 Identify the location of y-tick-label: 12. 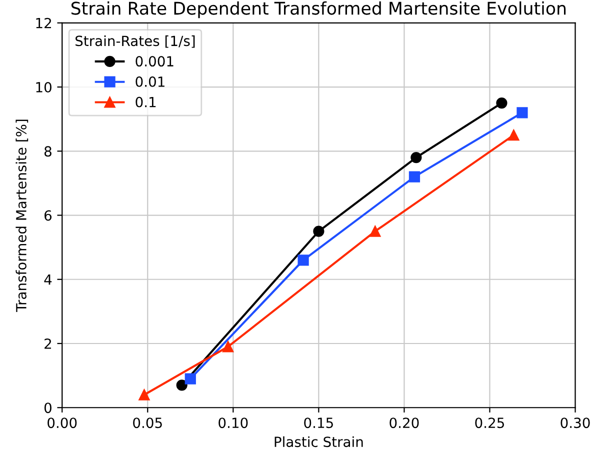
(43, 23).